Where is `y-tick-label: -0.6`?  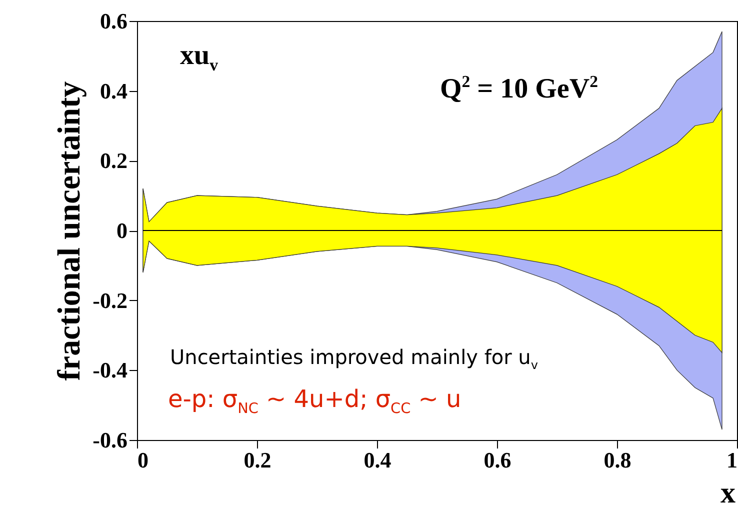 y-tick-label: -0.6 is located at coordinates (110, 440).